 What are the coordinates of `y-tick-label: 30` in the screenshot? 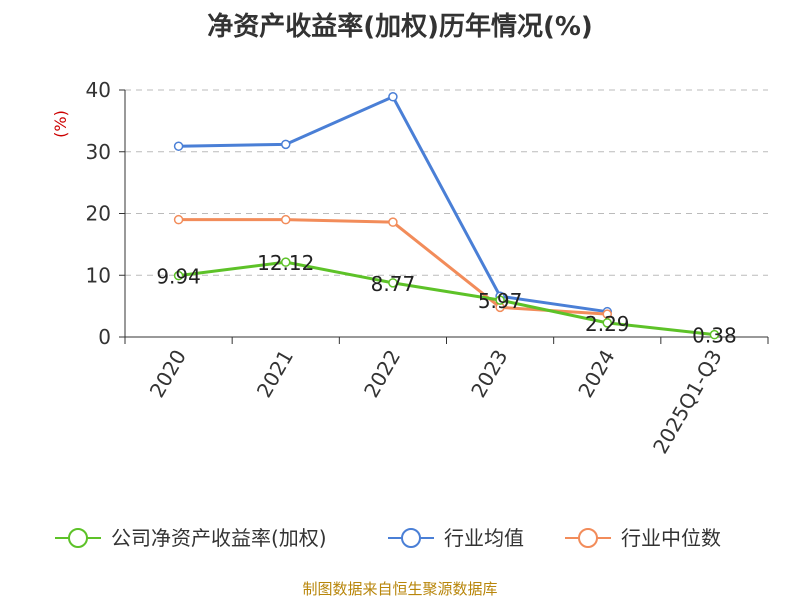 It's located at (98, 152).